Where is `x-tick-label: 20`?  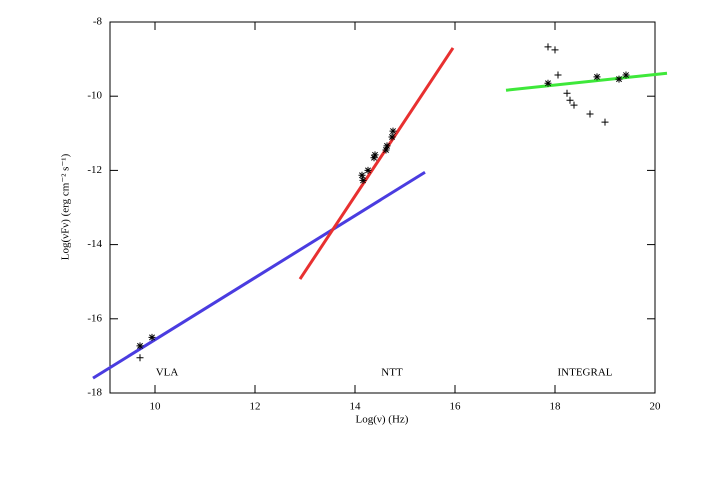
x-tick-label: 20 is located at coordinates (656, 407).